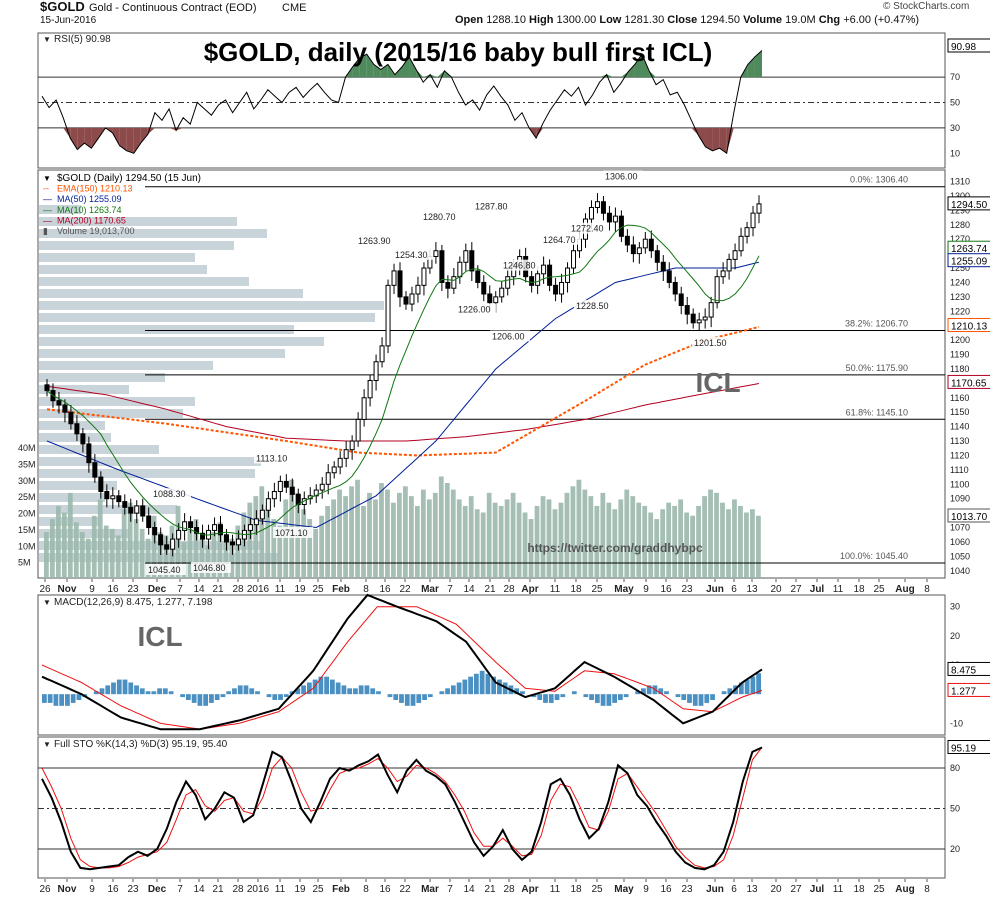 This screenshot has width=990, height=902. What do you see at coordinates (955, 103) in the screenshot?
I see `rsi-tick-50: 50` at bounding box center [955, 103].